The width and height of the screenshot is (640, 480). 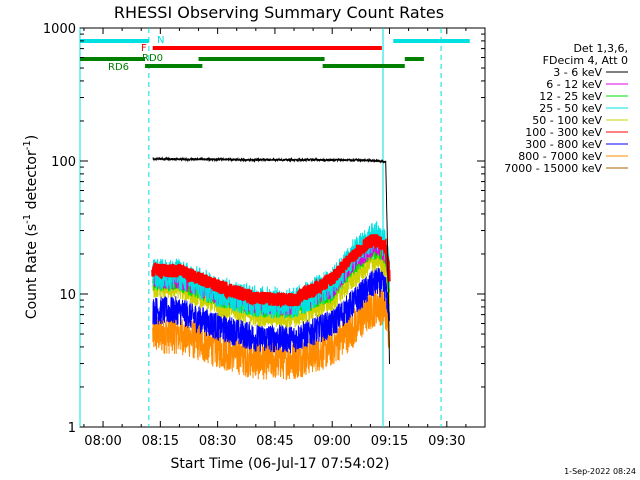 What do you see at coordinates (59, 29) in the screenshot?
I see `y-tick-label: 1000` at bounding box center [59, 29].